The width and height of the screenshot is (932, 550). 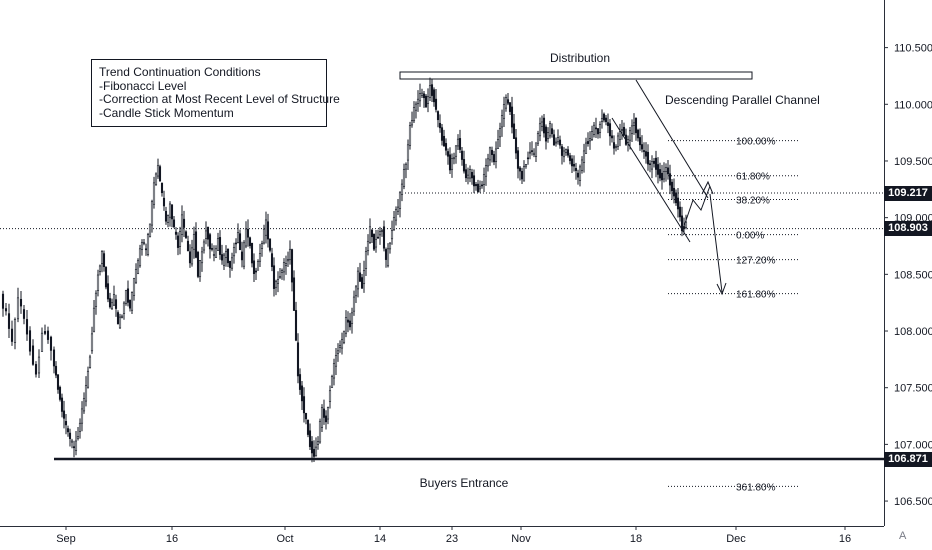 I want to click on time-tick-label: 23, so click(x=452, y=539).